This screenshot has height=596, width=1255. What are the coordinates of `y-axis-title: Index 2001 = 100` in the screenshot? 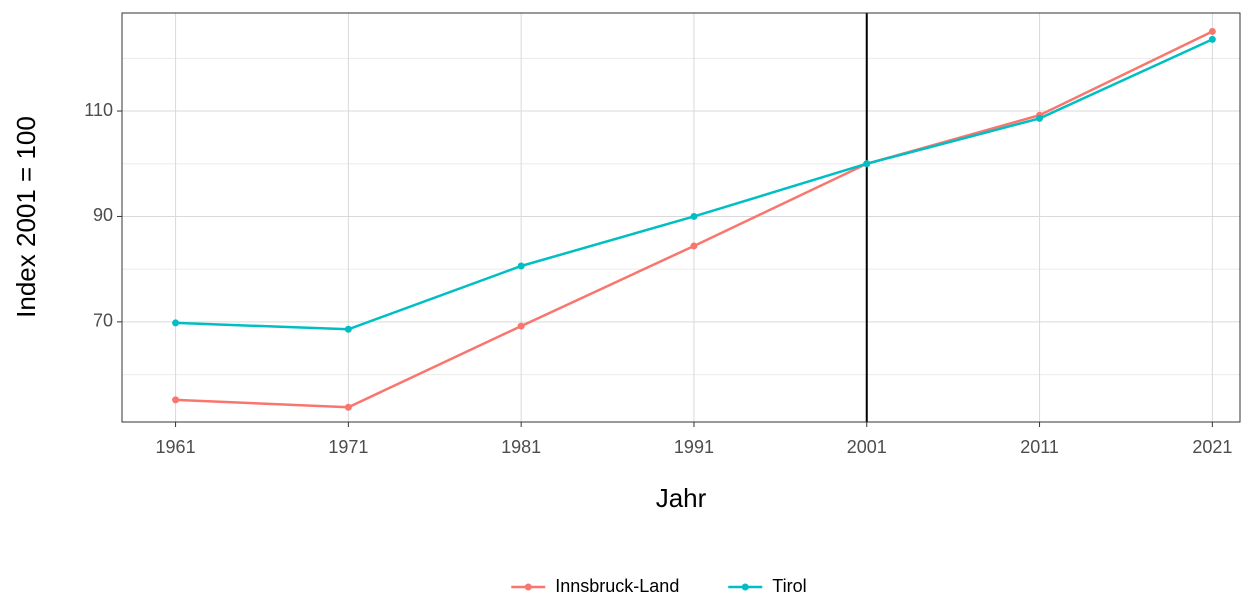 It's located at (26, 217).